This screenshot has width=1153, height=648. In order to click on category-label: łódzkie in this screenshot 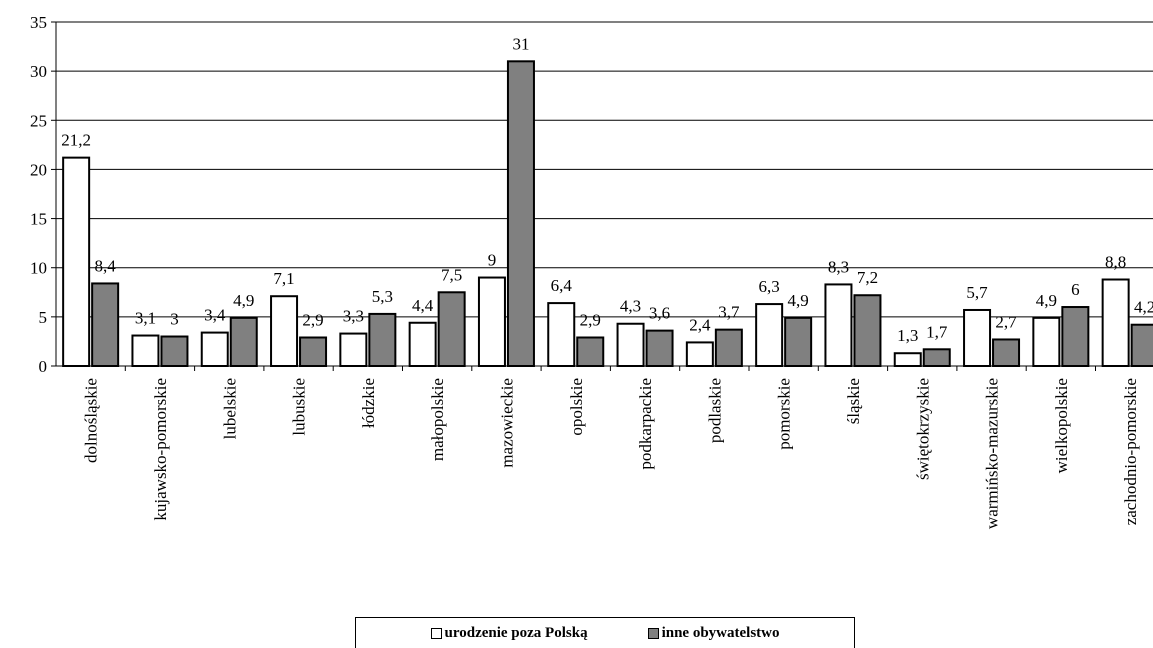, I will do `click(368, 403)`.